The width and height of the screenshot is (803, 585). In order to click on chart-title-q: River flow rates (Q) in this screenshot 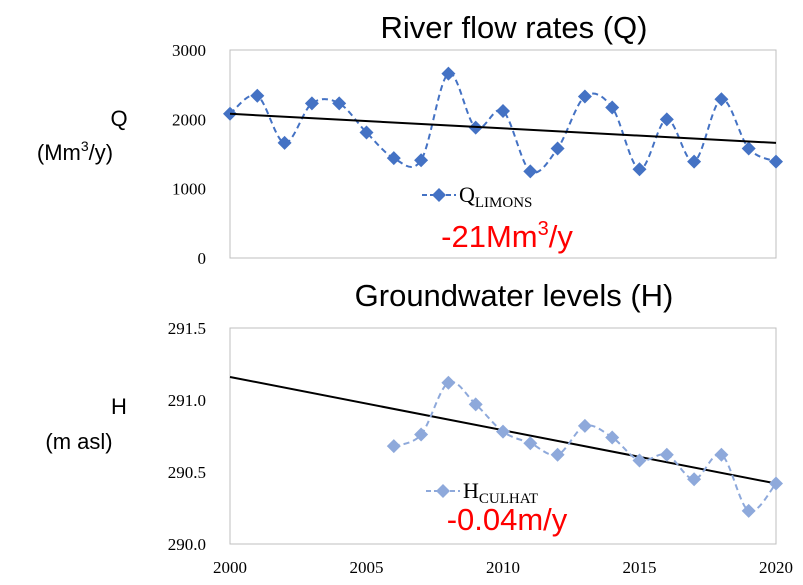, I will do `click(514, 27)`.